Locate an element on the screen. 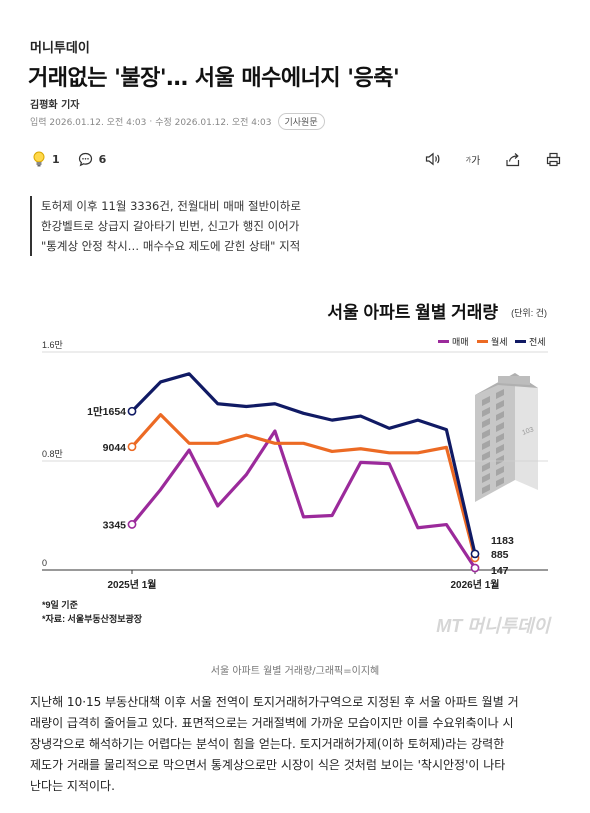 Image resolution: width=590 pixels, height=813 pixels. legend-swatch-sale is located at coordinates (443, 341).